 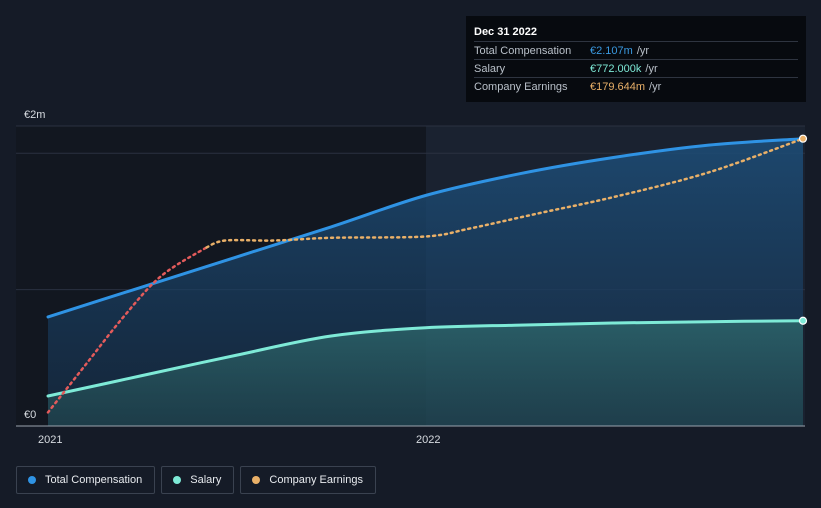 What do you see at coordinates (505, 32) in the screenshot?
I see `tooltip-date: Dec 31 2022` at bounding box center [505, 32].